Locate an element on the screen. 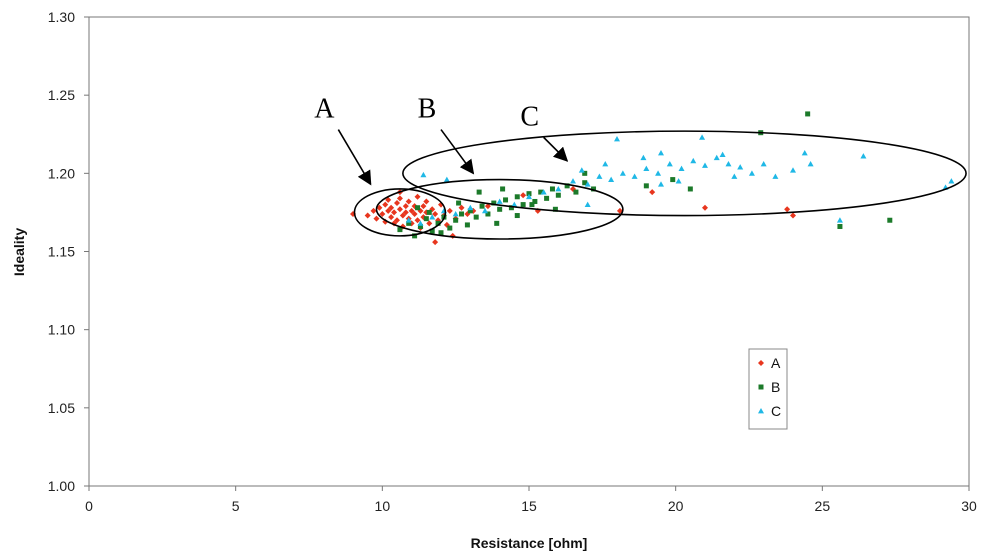 This screenshot has width=985, height=559. y-axis-title: Ideality is located at coordinates (19, 252).